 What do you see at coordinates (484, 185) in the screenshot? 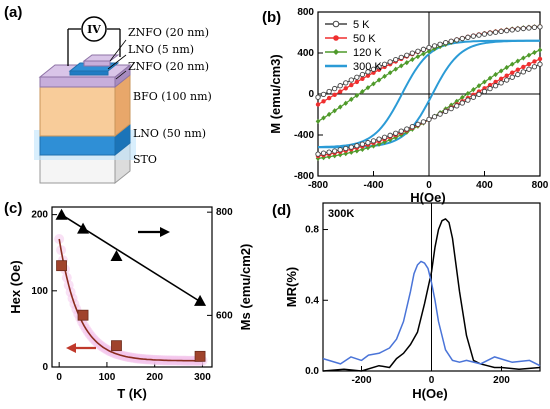
I see `panel-b-x-tick-label: 400` at bounding box center [484, 185].